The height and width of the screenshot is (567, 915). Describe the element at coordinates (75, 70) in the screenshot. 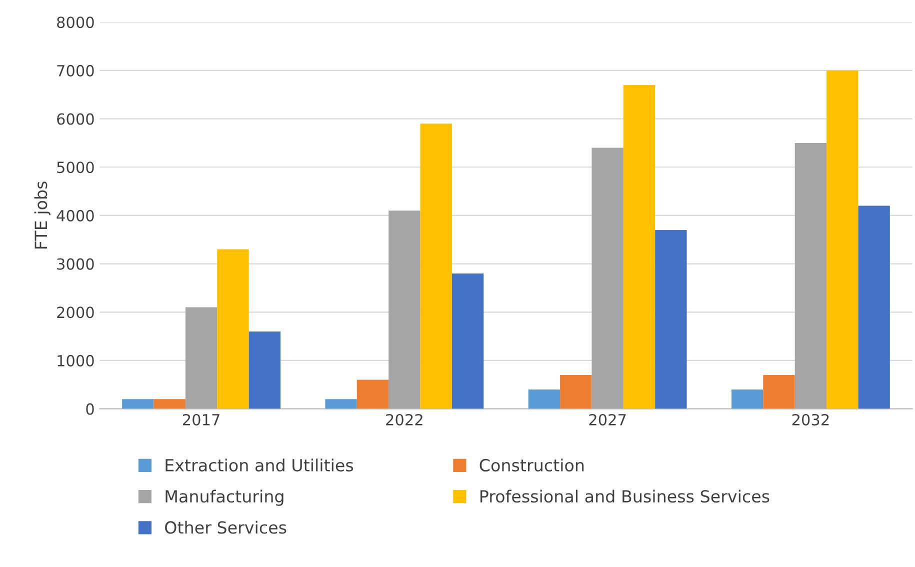

I see `y-tick-label: 7000` at that location.